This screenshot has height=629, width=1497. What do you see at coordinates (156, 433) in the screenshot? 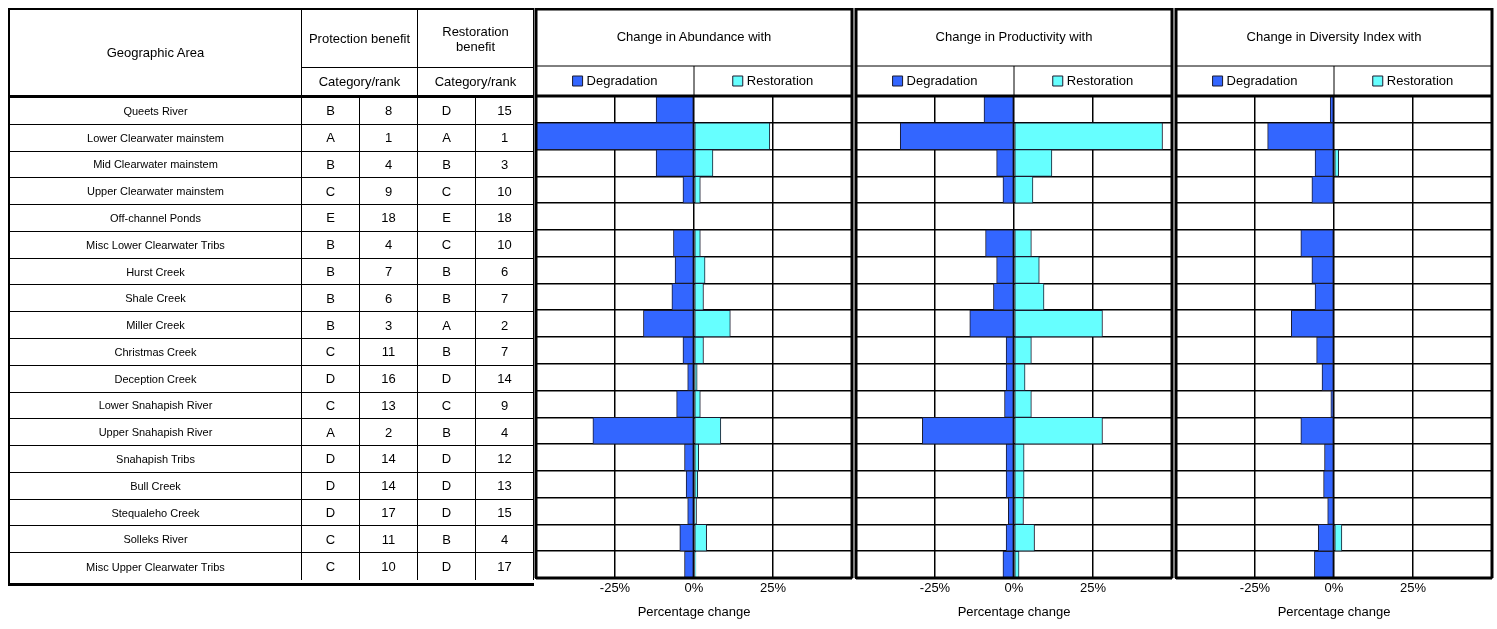
I see `y-tick-label: Upper Snahapish River` at bounding box center [156, 433].